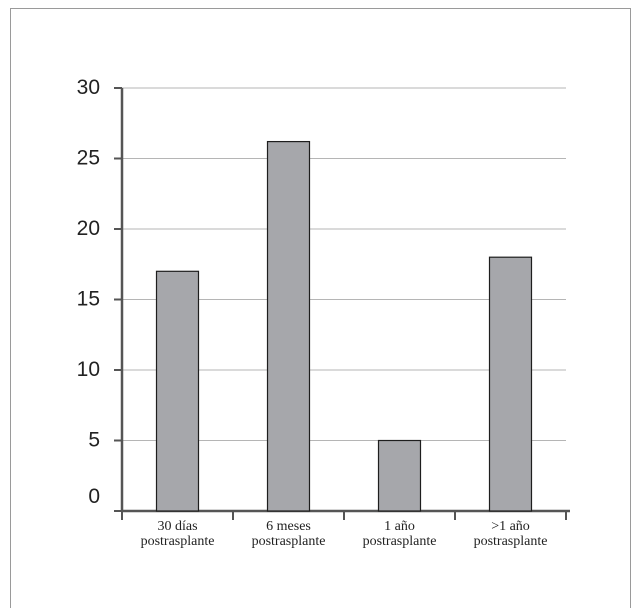 This screenshot has width=640, height=608. What do you see at coordinates (177, 526) in the screenshot?
I see `x-tick-label: 30 días` at bounding box center [177, 526].